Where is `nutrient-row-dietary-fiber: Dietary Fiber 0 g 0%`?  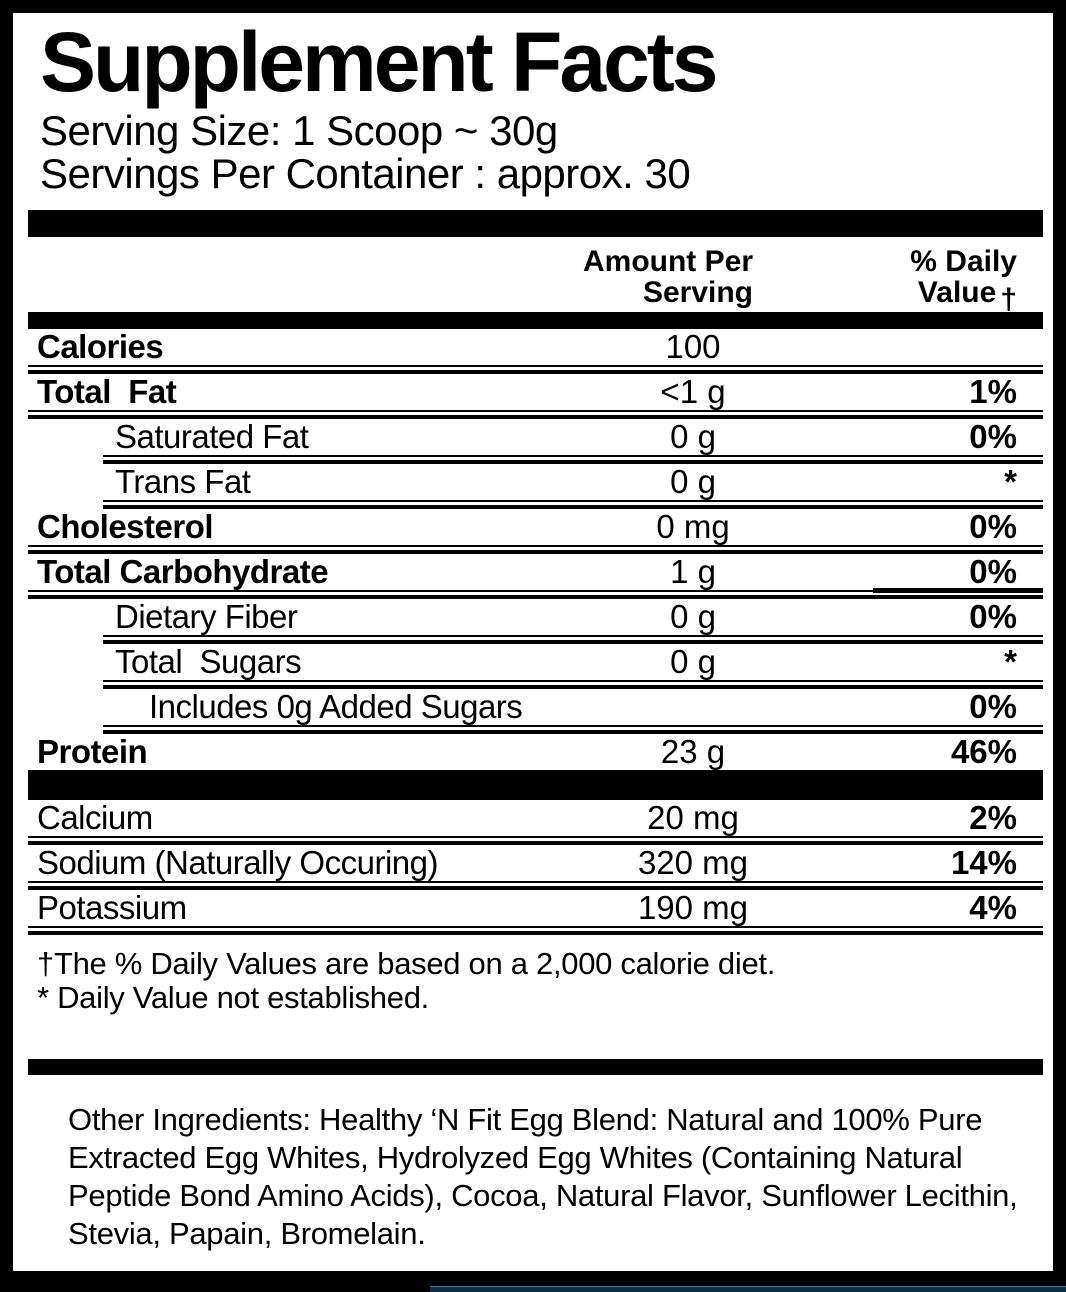 nutrient-row-dietary-fiber: Dietary Fiber 0 g 0% is located at coordinates (535, 616).